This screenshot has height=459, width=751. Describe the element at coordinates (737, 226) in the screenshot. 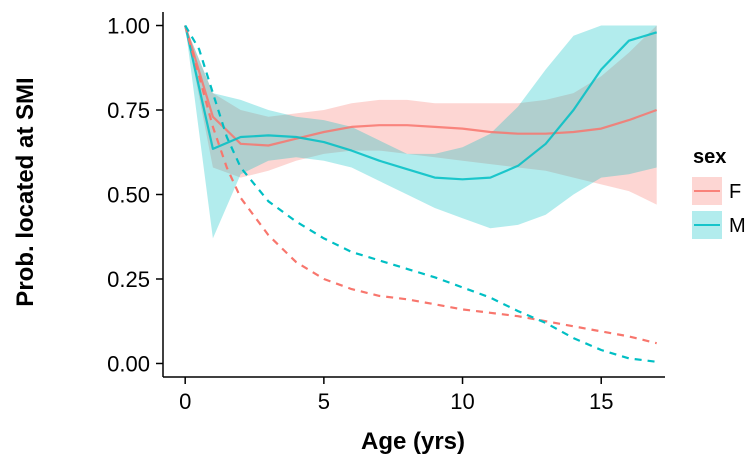

I see `legend-label-m: M` at that location.